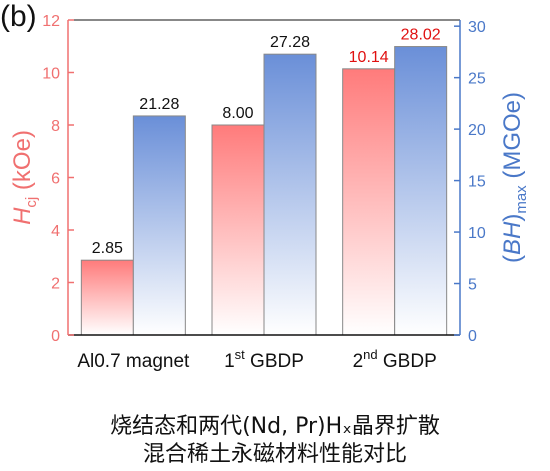 This screenshot has height=471, width=550. What do you see at coordinates (369, 57) in the screenshot?
I see `data-label-hcj-2: 10.14` at bounding box center [369, 57].